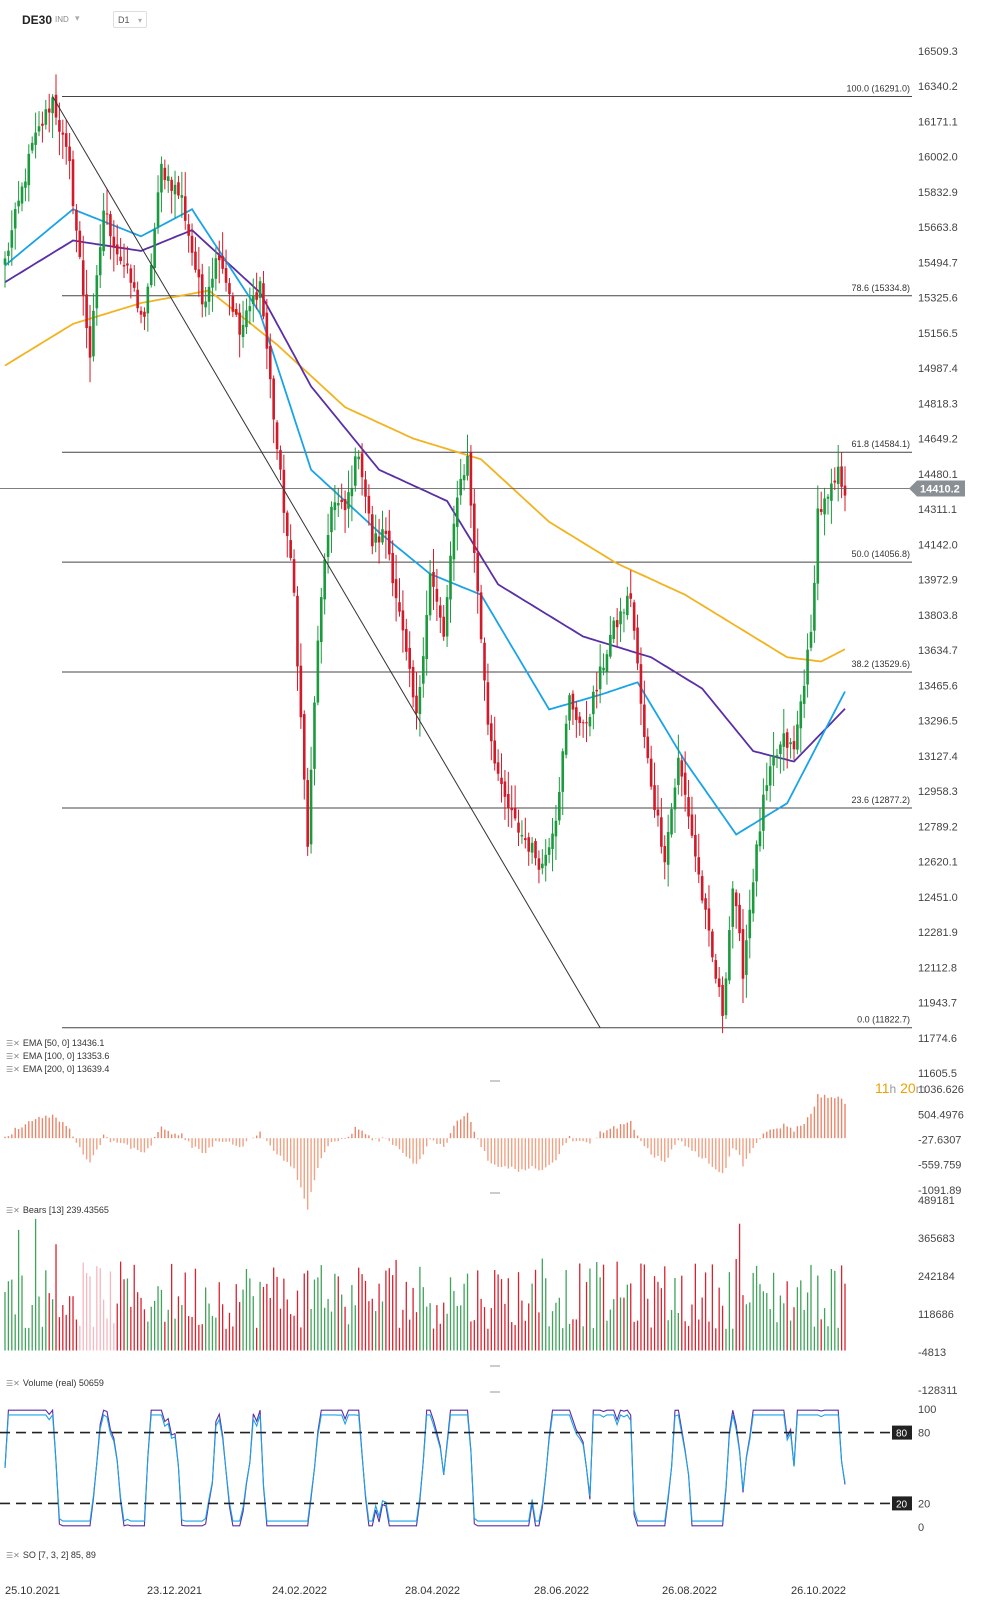 This screenshot has height=1600, width=998. Describe the element at coordinates (908, 1088) in the screenshot. I see `countdown-minutes: 20` at that location.